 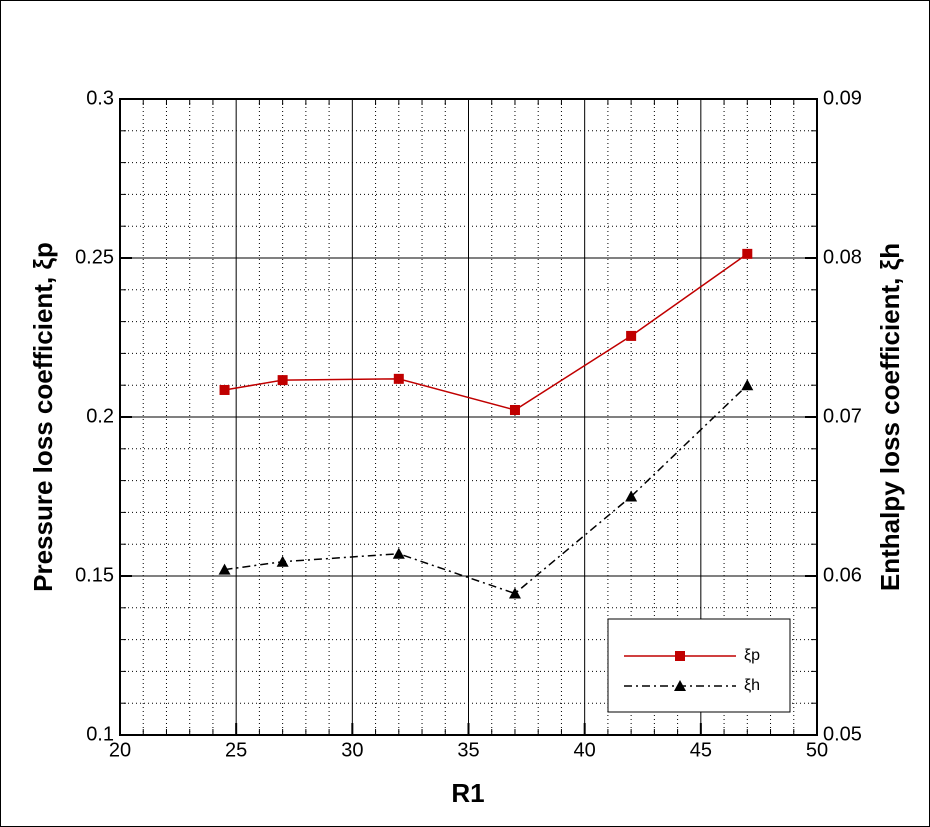 I want to click on x-tick-label: 50, so click(x=817, y=750).